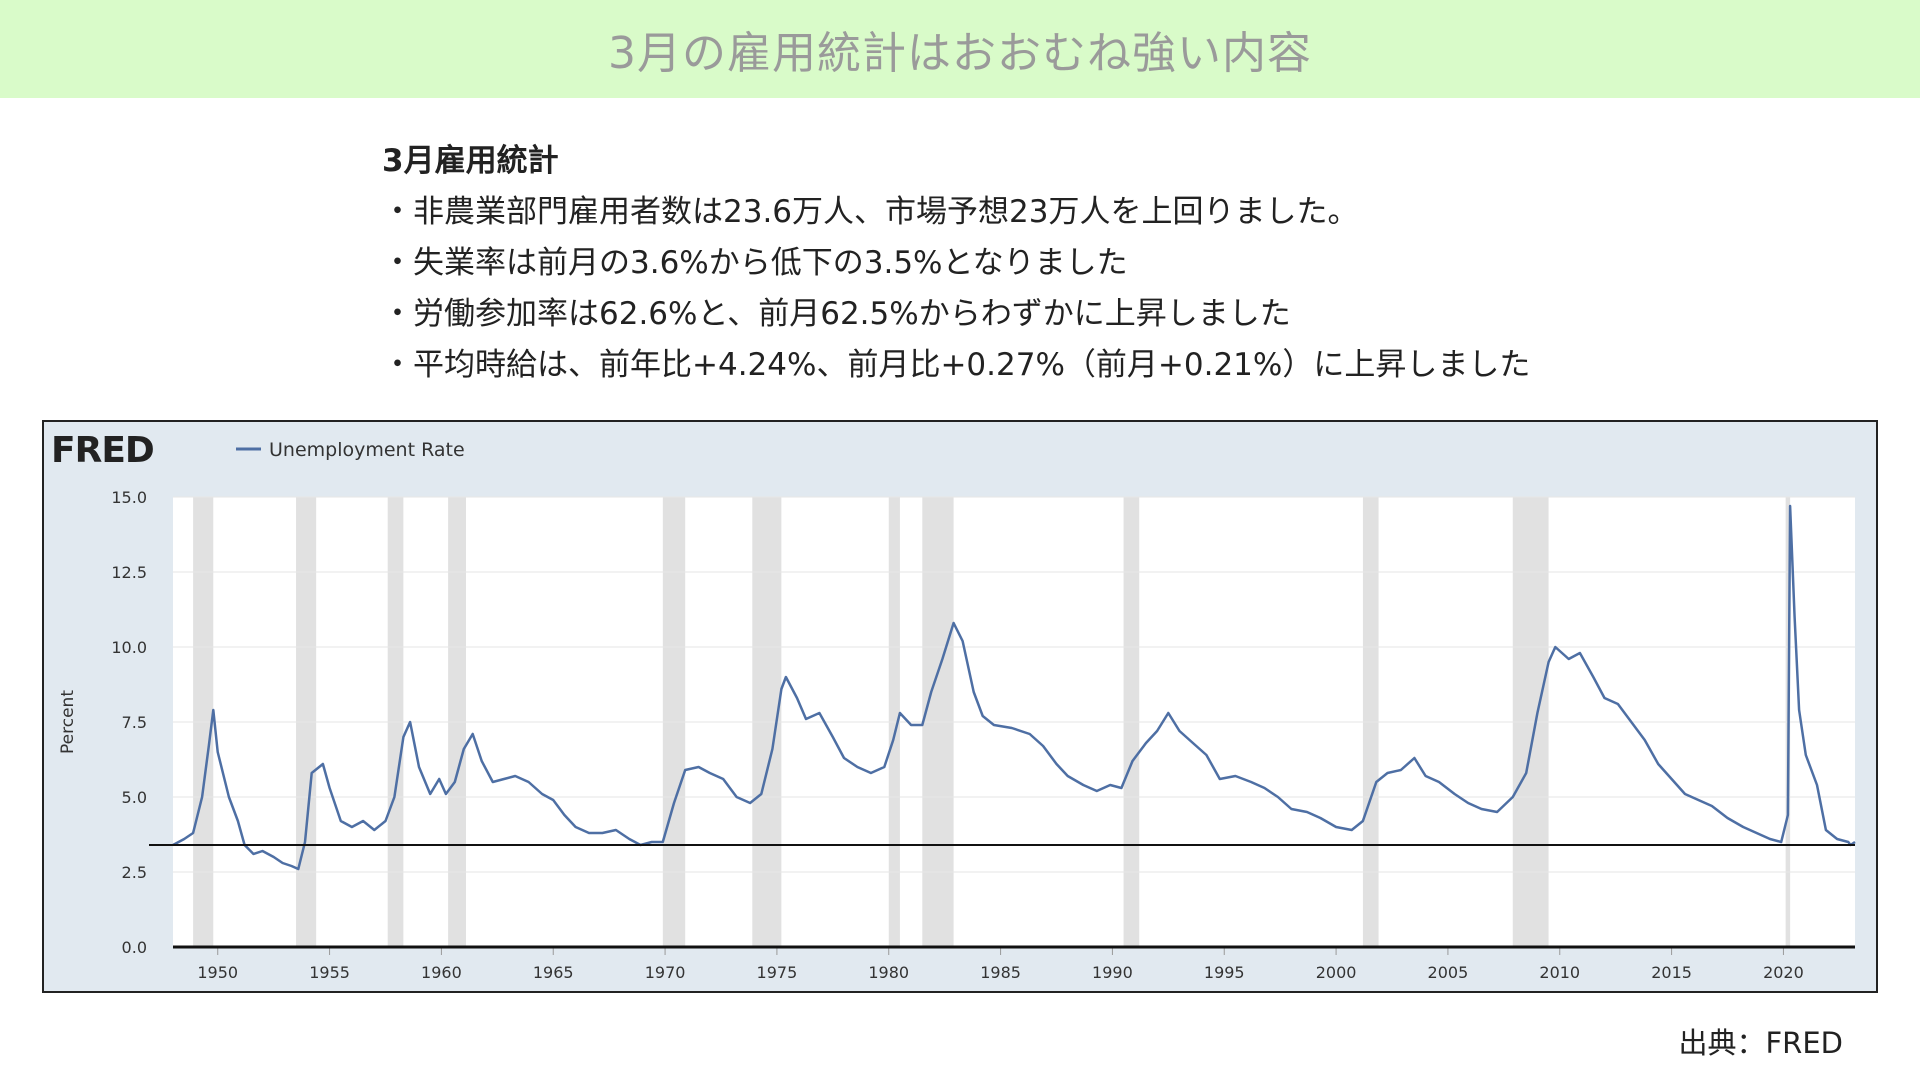 This screenshot has width=1920, height=1080. I want to click on y-tick-label: 2.5, so click(134, 872).